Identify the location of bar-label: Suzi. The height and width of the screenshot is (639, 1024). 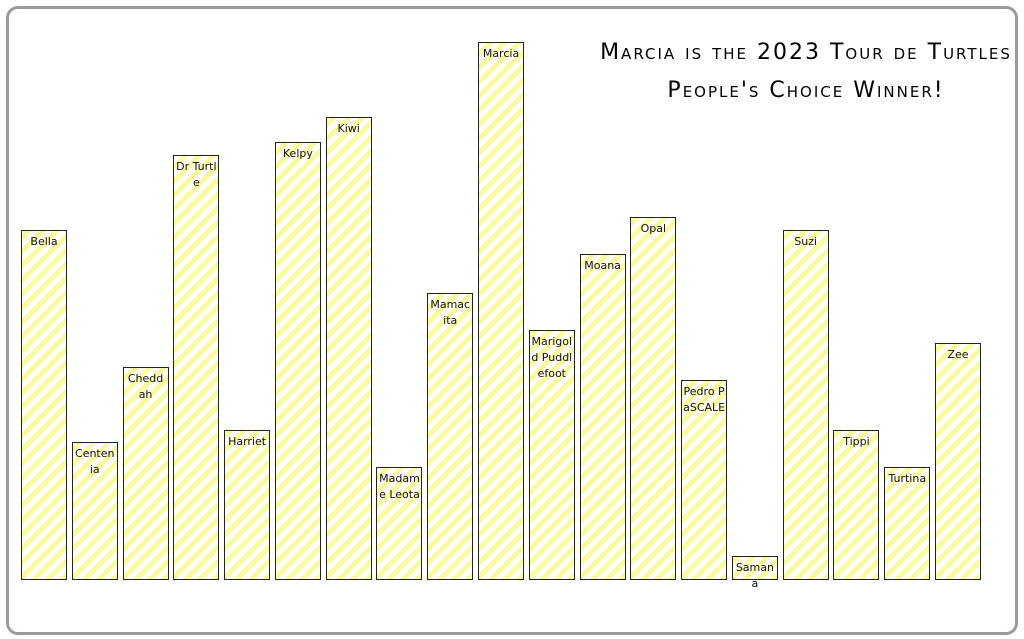
(806, 241).